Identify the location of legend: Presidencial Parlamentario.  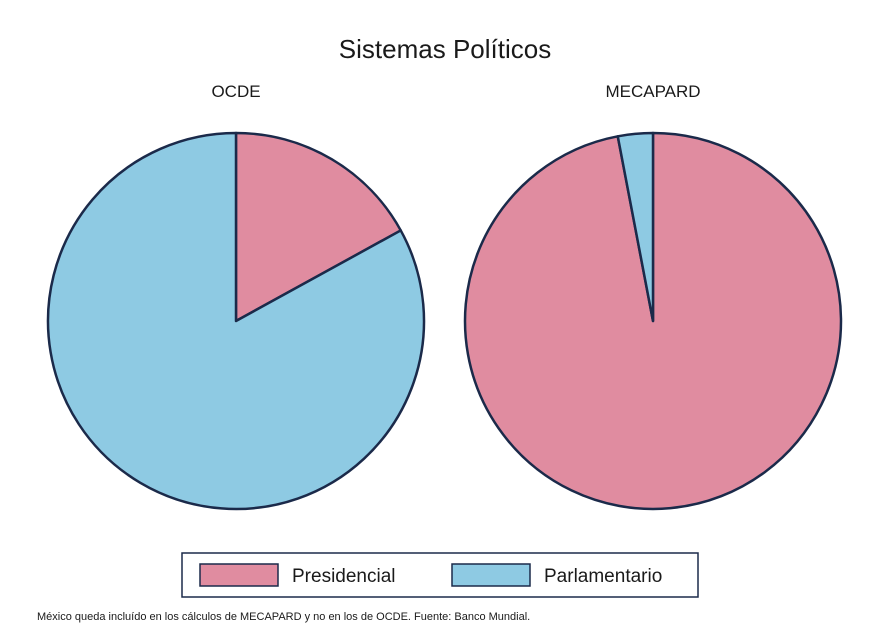
(440, 575).